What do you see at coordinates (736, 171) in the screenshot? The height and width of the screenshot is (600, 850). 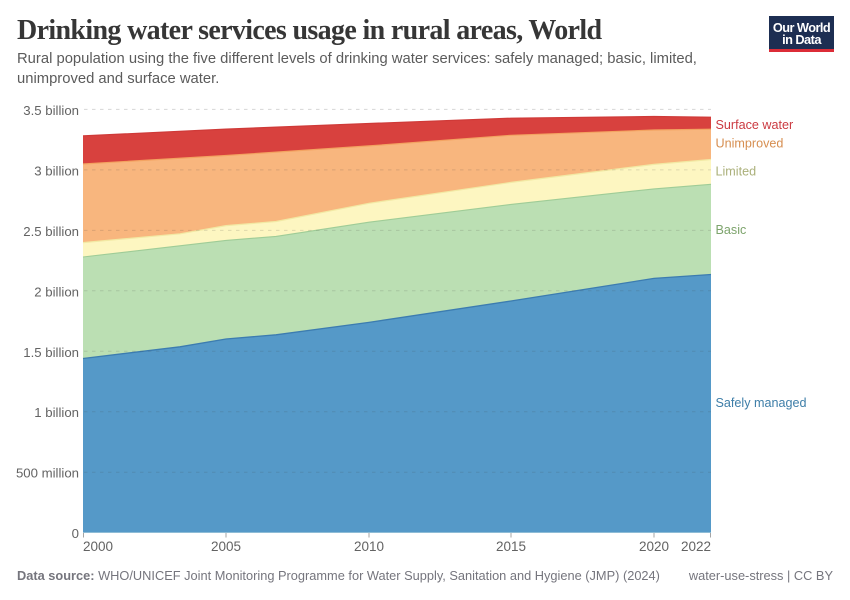 I see `svg-text: Limited` at bounding box center [736, 171].